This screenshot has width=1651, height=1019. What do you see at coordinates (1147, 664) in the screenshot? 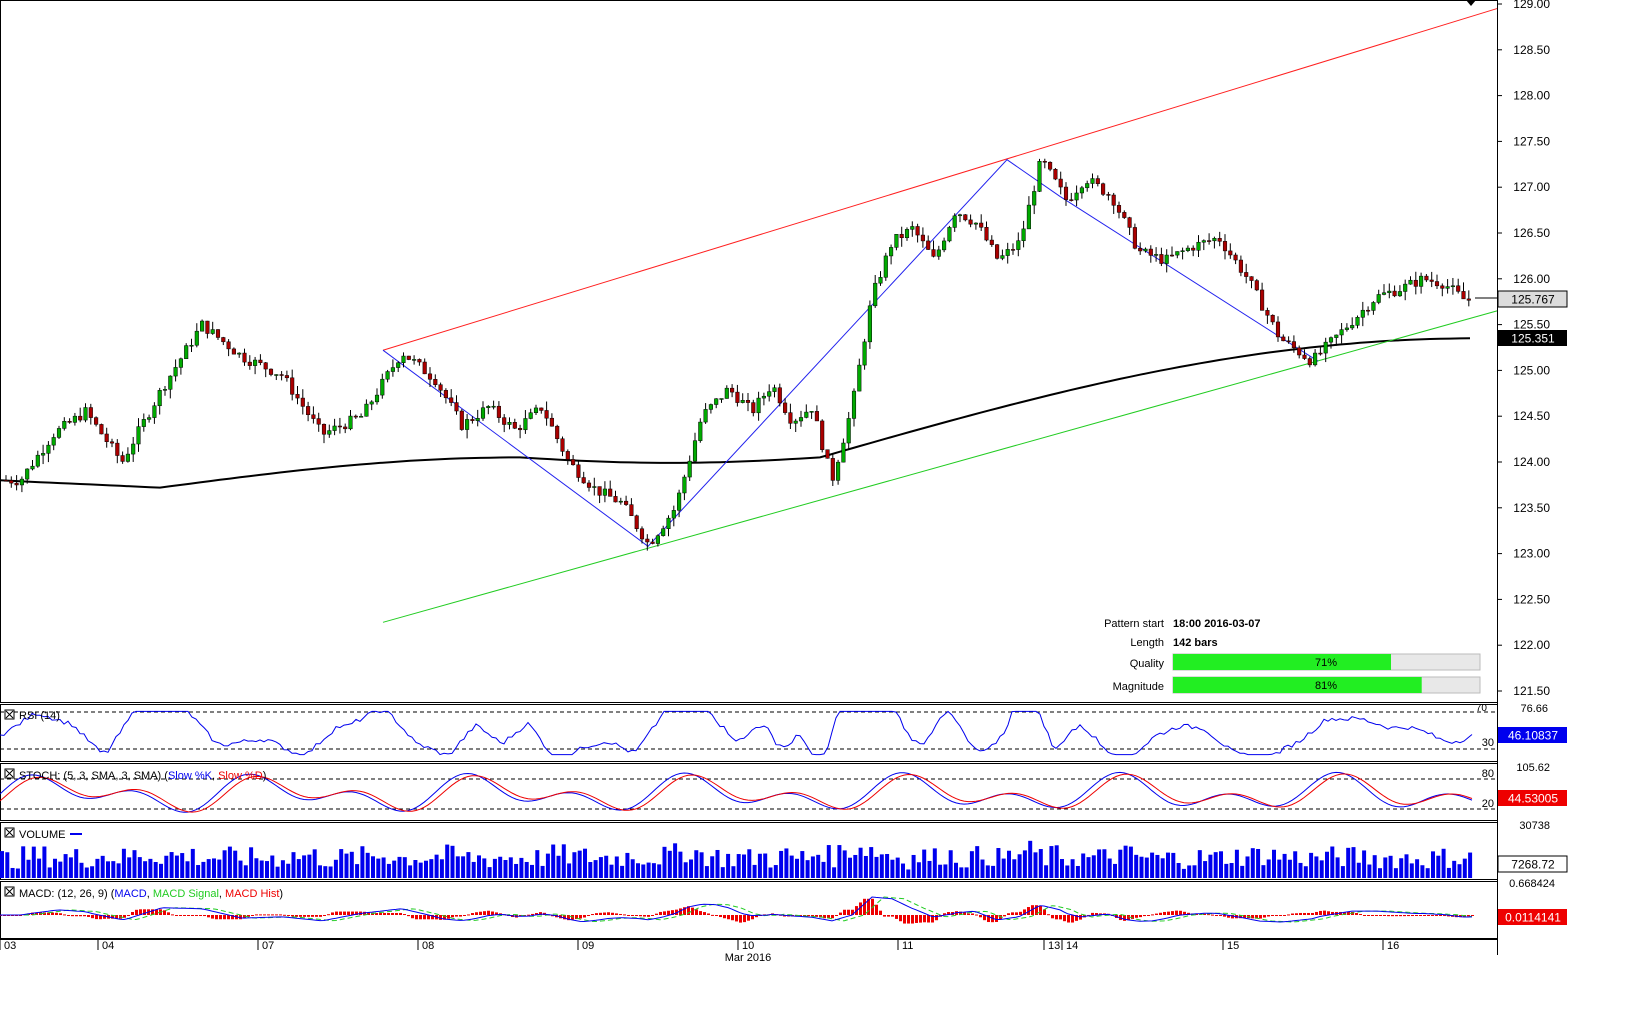
I see `quality-label: Quality` at bounding box center [1147, 664].